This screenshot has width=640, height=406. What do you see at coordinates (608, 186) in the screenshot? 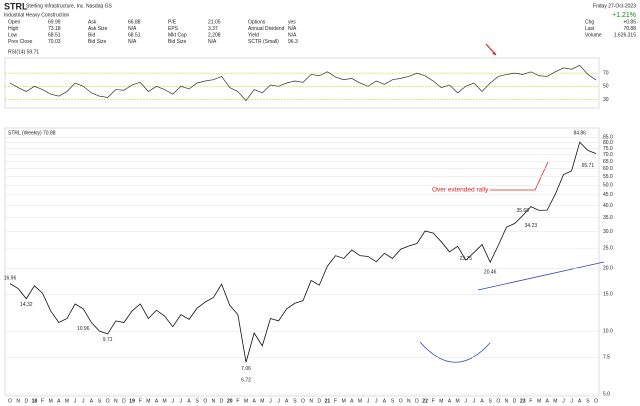
I see `y-tick-label: 50.0` at bounding box center [608, 186].